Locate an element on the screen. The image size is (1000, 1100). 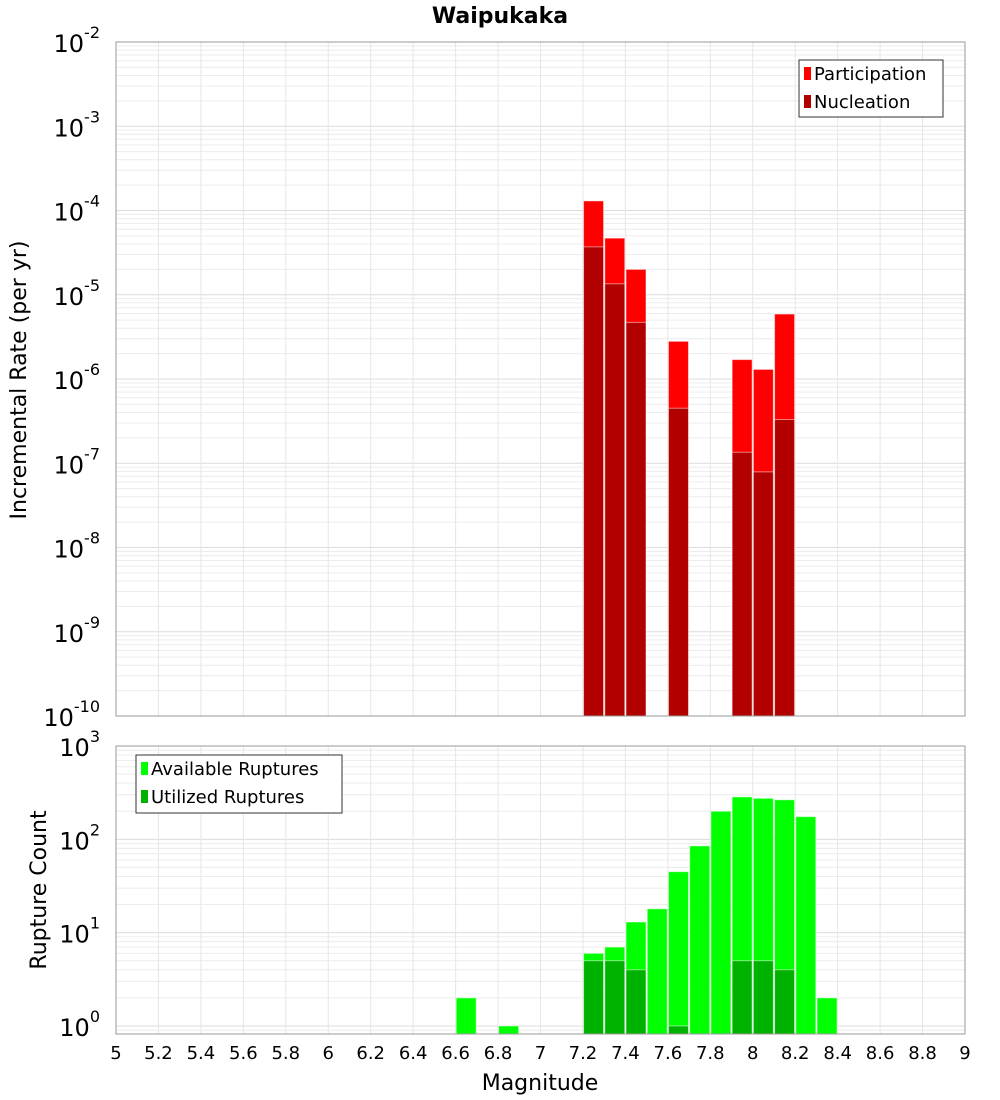
x-tick-label: 7.4 is located at coordinates (625, 1053).